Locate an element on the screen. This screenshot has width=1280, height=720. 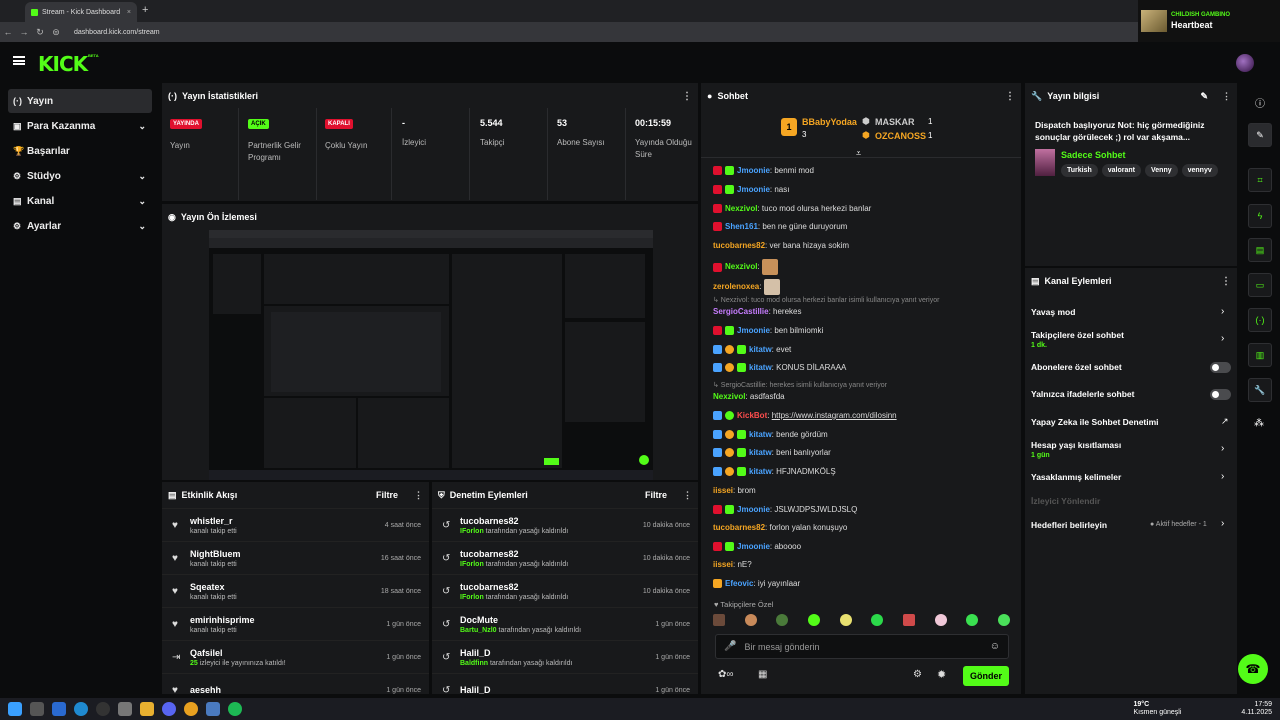
chat-link: https://www.instagram.com/dilosinn is located at coordinates (834, 415).